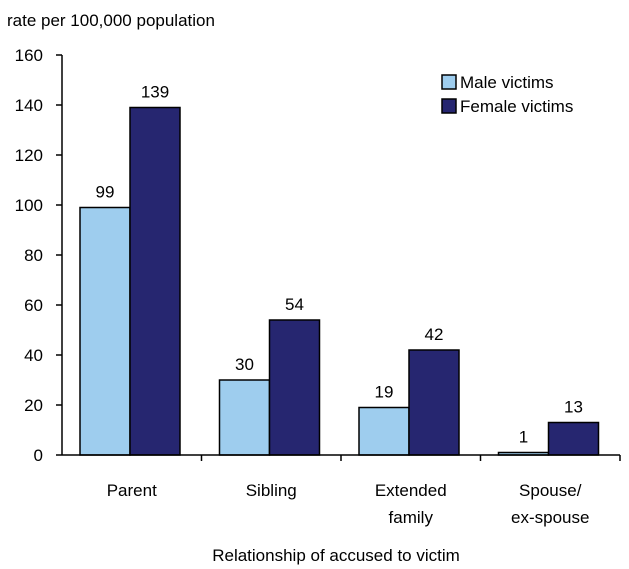 This screenshot has height=569, width=629. Describe the element at coordinates (384, 392) in the screenshot. I see `bar-value-label: 19` at that location.